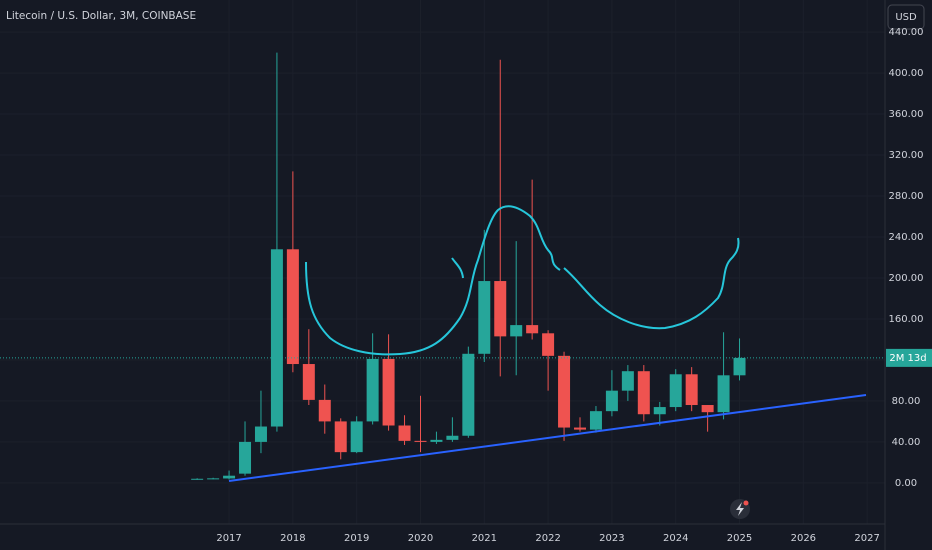 The width and height of the screenshot is (932, 550). What do you see at coordinates (906, 278) in the screenshot?
I see `y-tick-label: 200.00` at bounding box center [906, 278].